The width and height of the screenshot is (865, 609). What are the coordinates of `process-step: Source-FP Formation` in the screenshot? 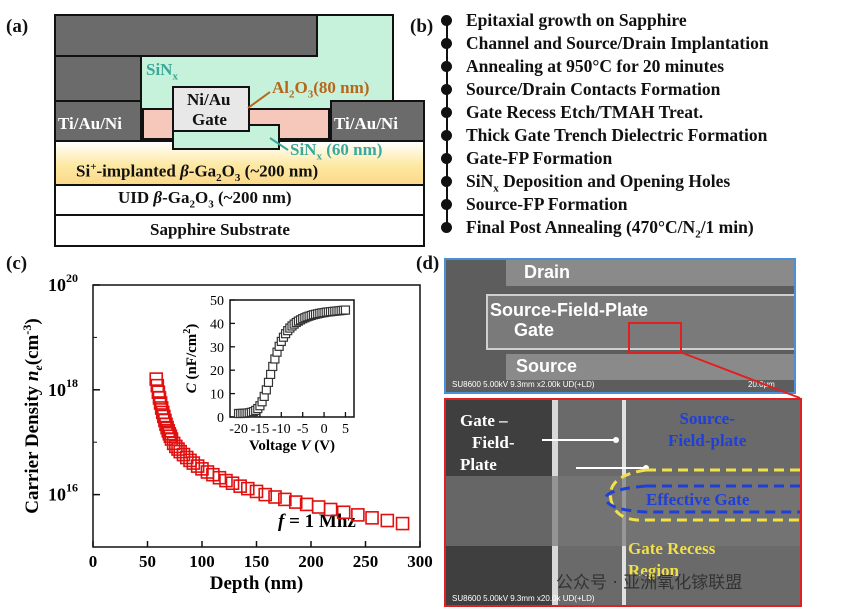 It's located at (547, 204).